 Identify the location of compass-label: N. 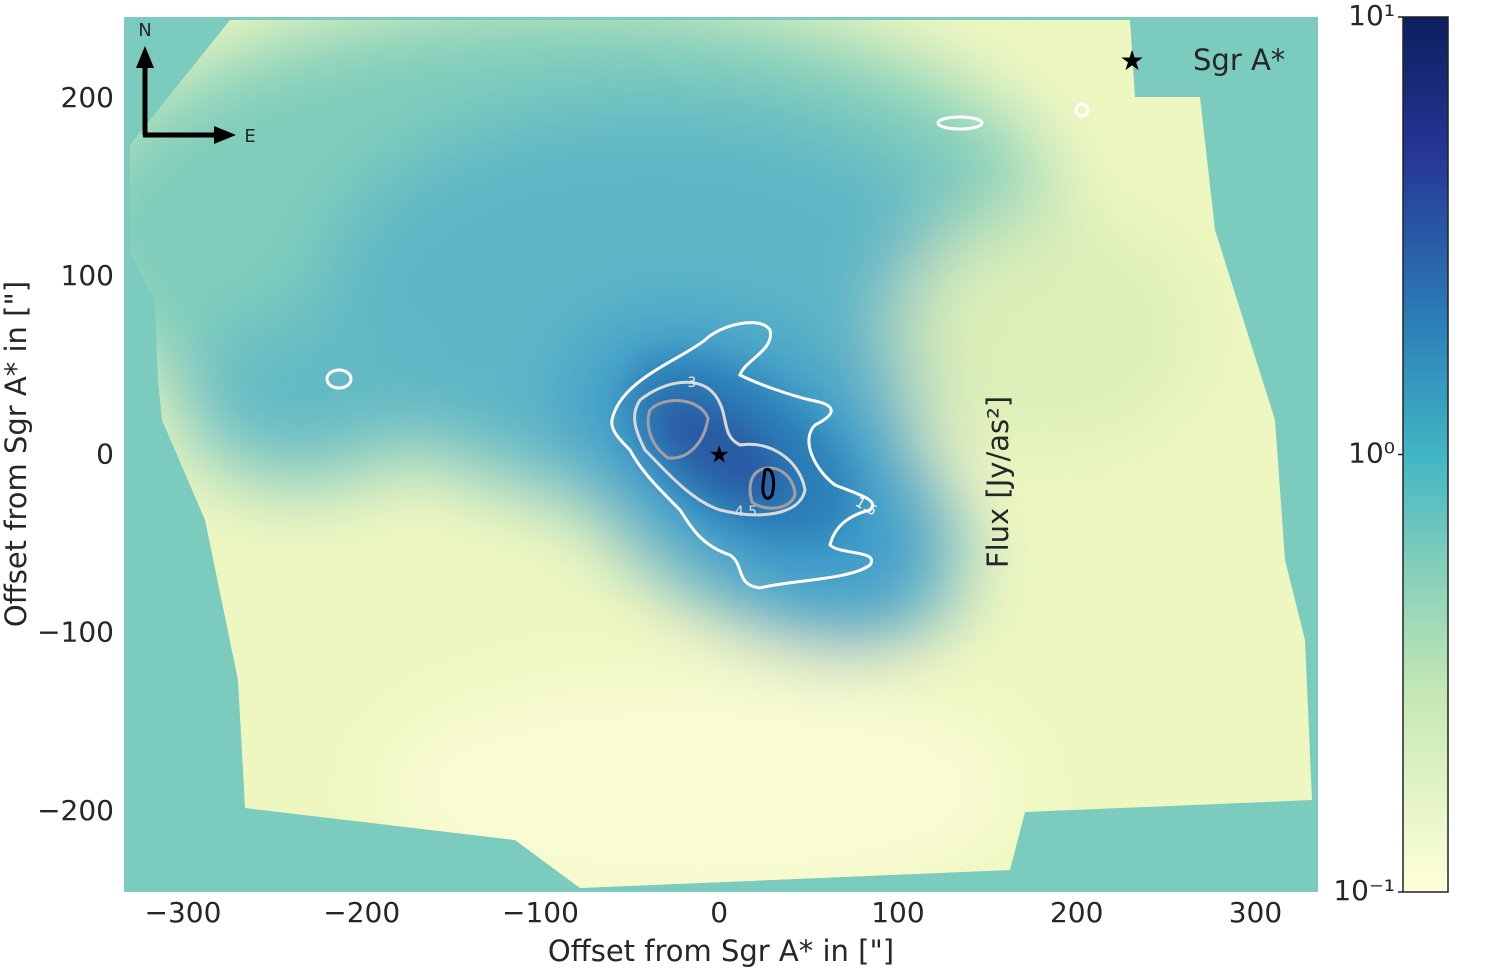
(144, 30).